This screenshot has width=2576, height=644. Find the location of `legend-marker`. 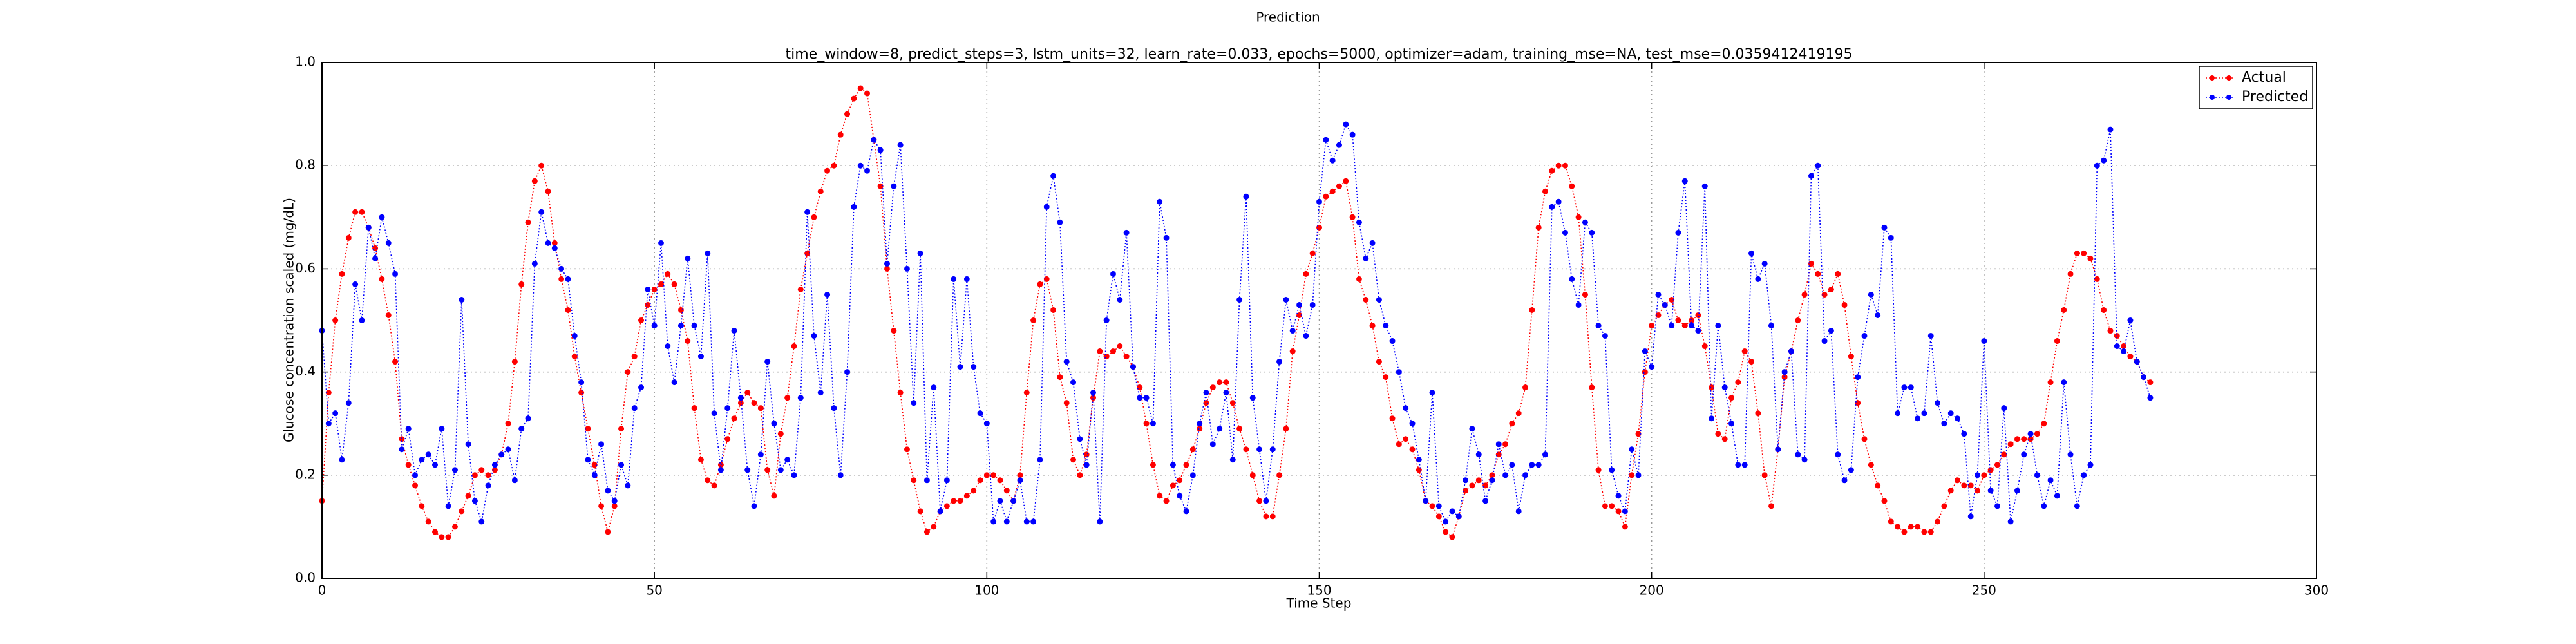

legend-marker is located at coordinates (2212, 97).